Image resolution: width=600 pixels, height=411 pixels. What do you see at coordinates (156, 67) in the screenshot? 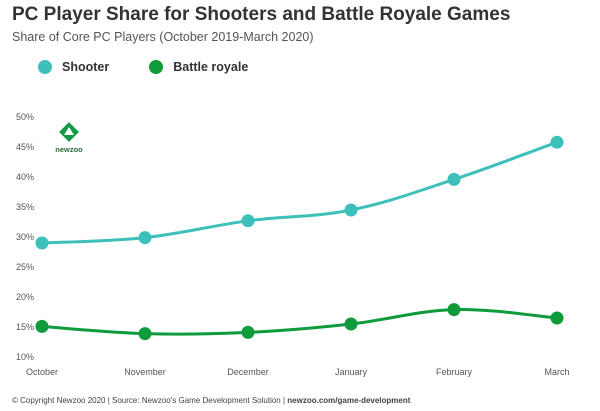
I see `legend-dot-battle-royale` at bounding box center [156, 67].